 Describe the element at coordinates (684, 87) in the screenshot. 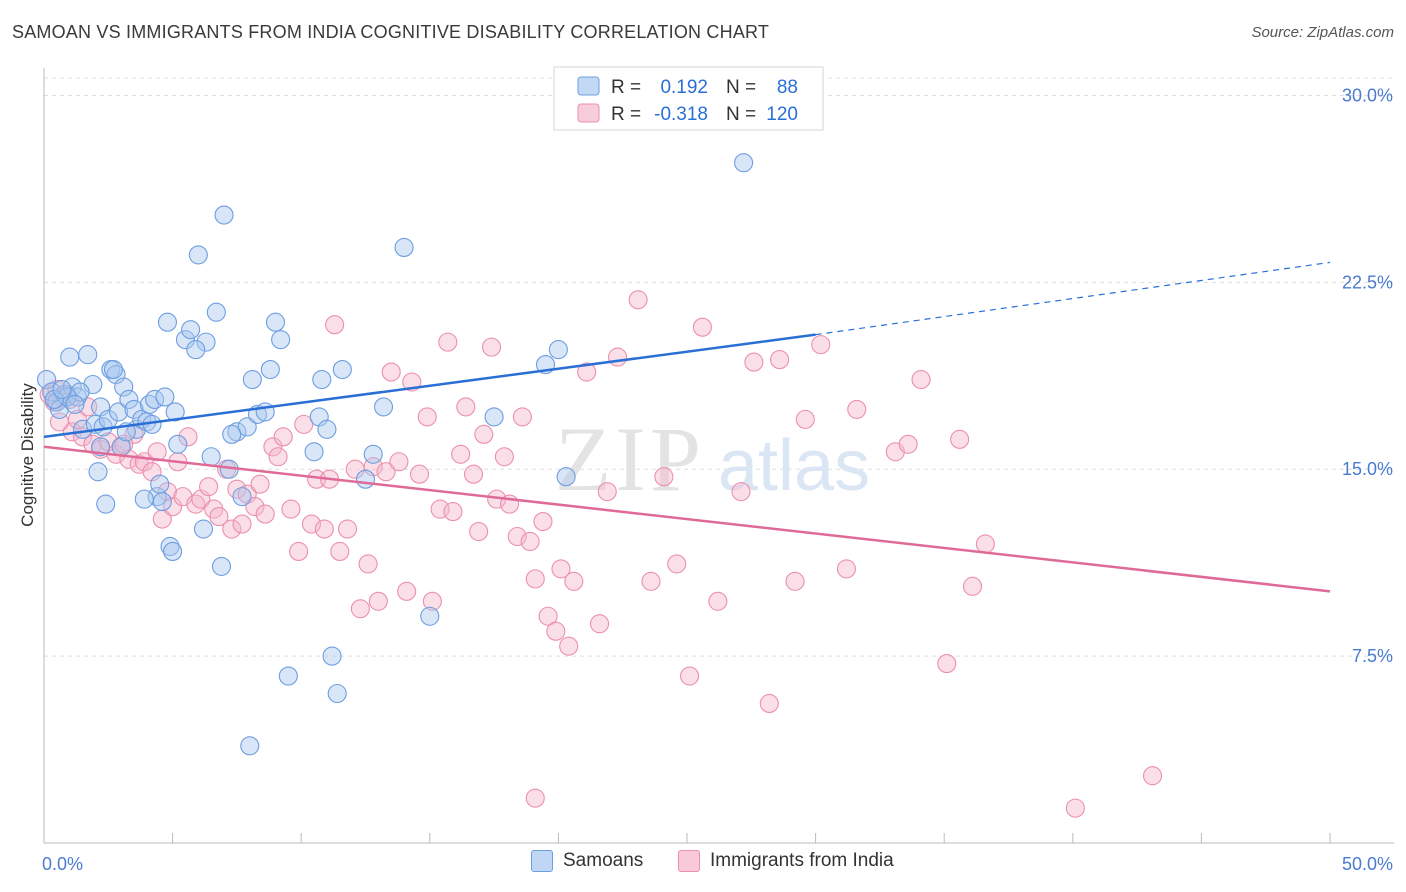

I see `legend-r-value-samoans: 0.192` at that location.